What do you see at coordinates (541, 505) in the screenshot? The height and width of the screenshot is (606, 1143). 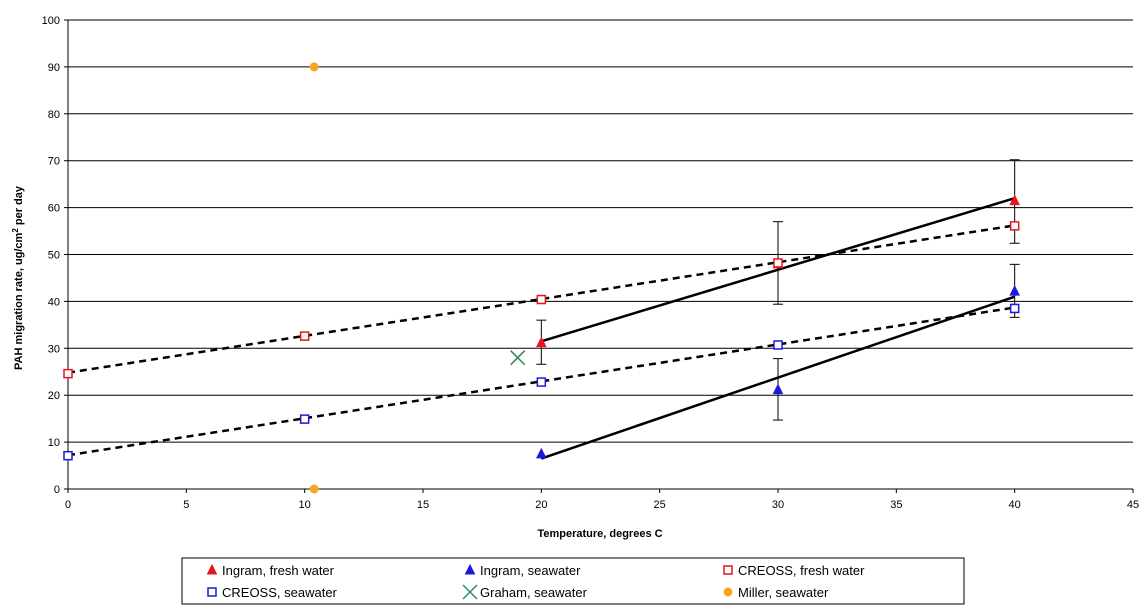 I see `x-tick-label-20: 20` at bounding box center [541, 505].